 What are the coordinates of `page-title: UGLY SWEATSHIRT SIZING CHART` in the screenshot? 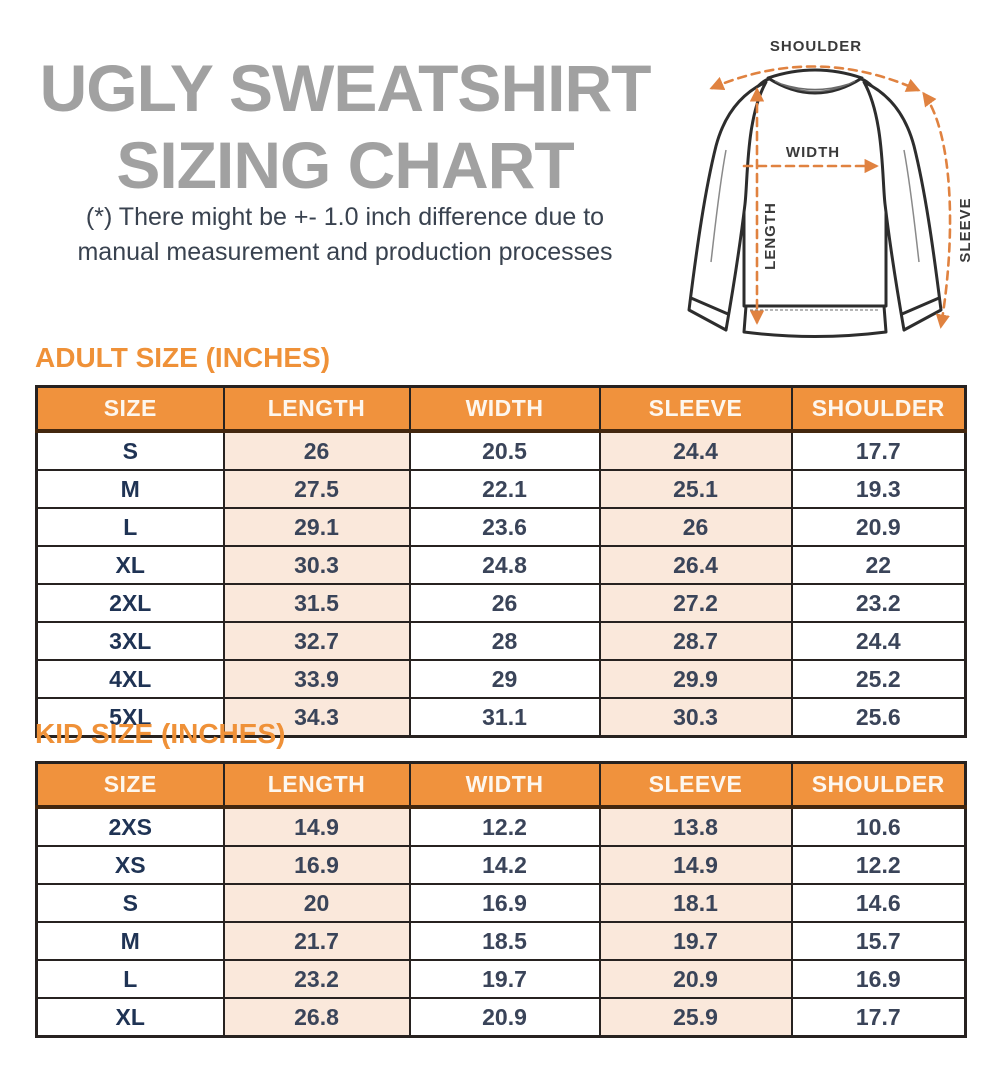 It's located at (345, 127).